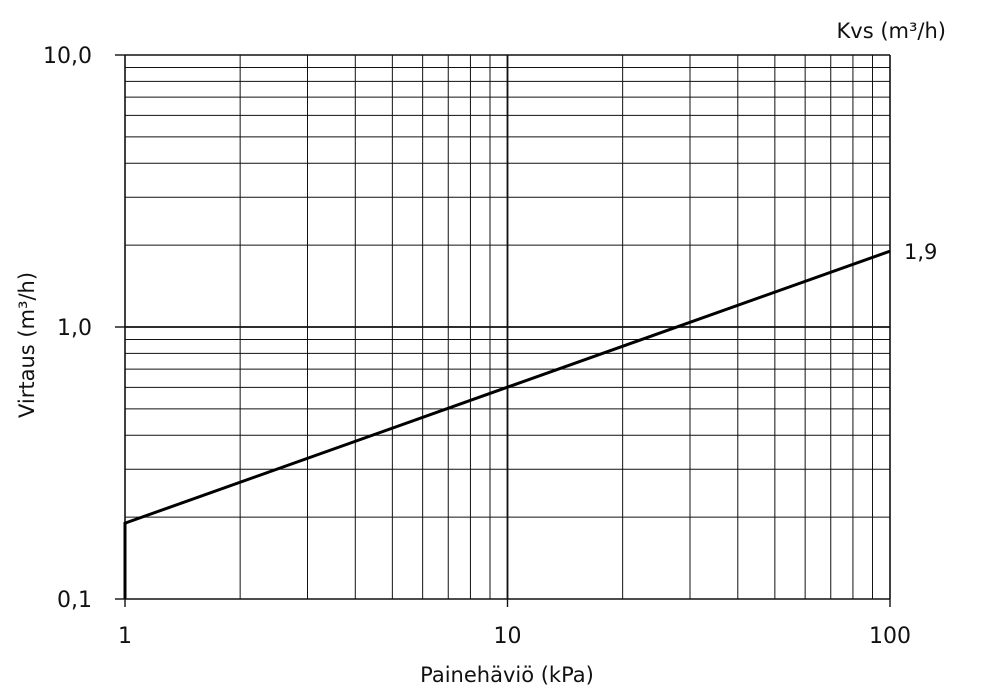  I want to click on x-tick-label: 1, so click(125, 636).